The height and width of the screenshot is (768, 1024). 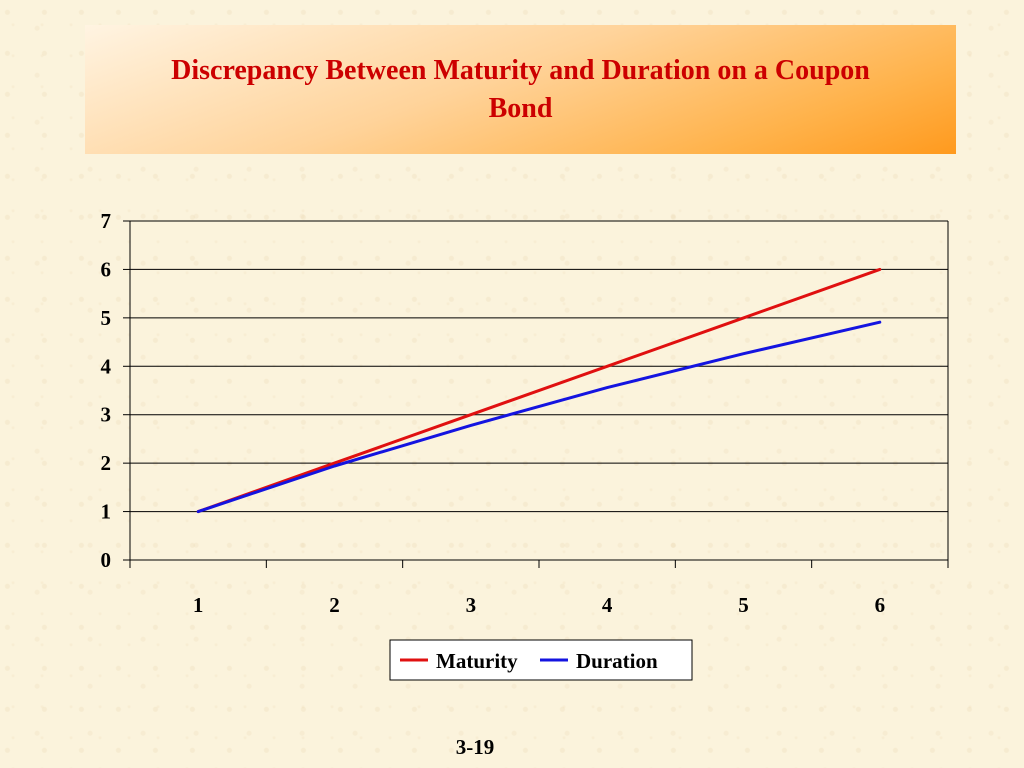 What do you see at coordinates (477, 661) in the screenshot?
I see `legend-label-maturity: Maturity` at bounding box center [477, 661].